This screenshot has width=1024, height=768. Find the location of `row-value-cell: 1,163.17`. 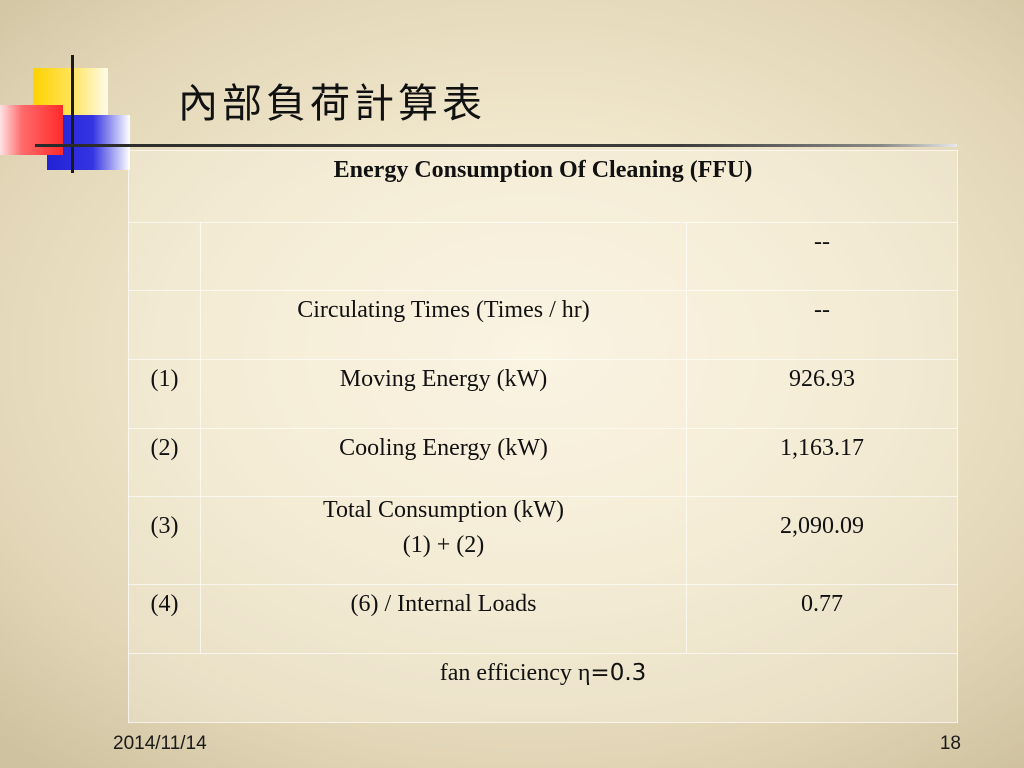

row-value-cell: 1,163.17 is located at coordinates (822, 462).